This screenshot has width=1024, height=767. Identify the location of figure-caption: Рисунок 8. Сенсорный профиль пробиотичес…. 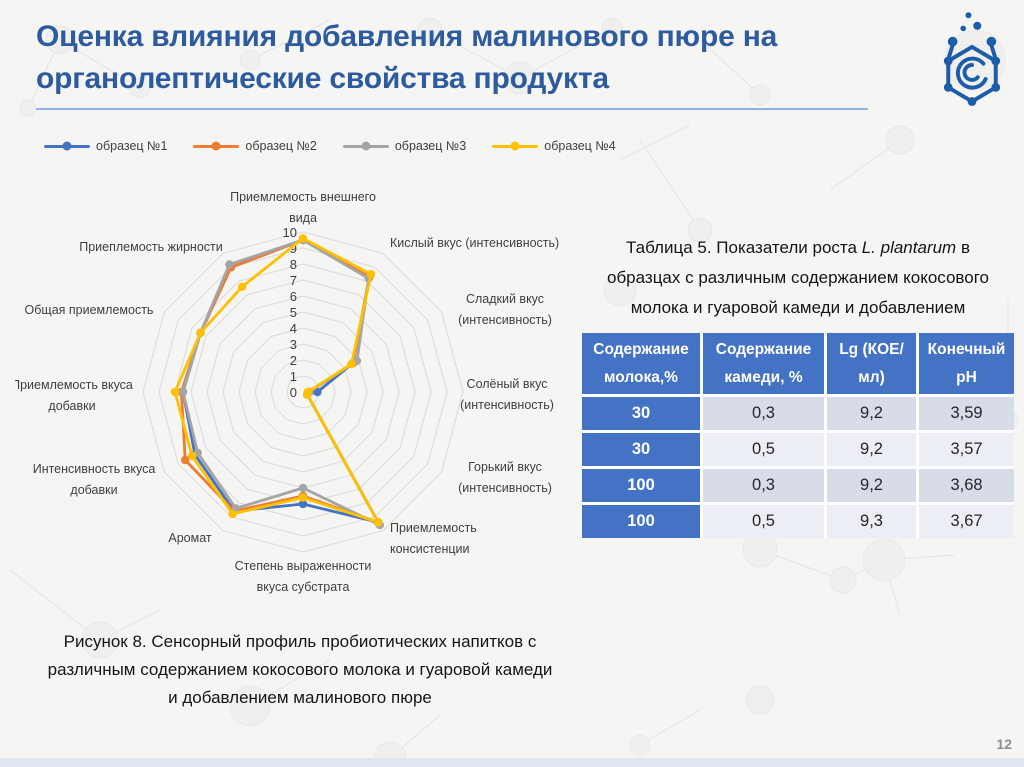
(300, 669).